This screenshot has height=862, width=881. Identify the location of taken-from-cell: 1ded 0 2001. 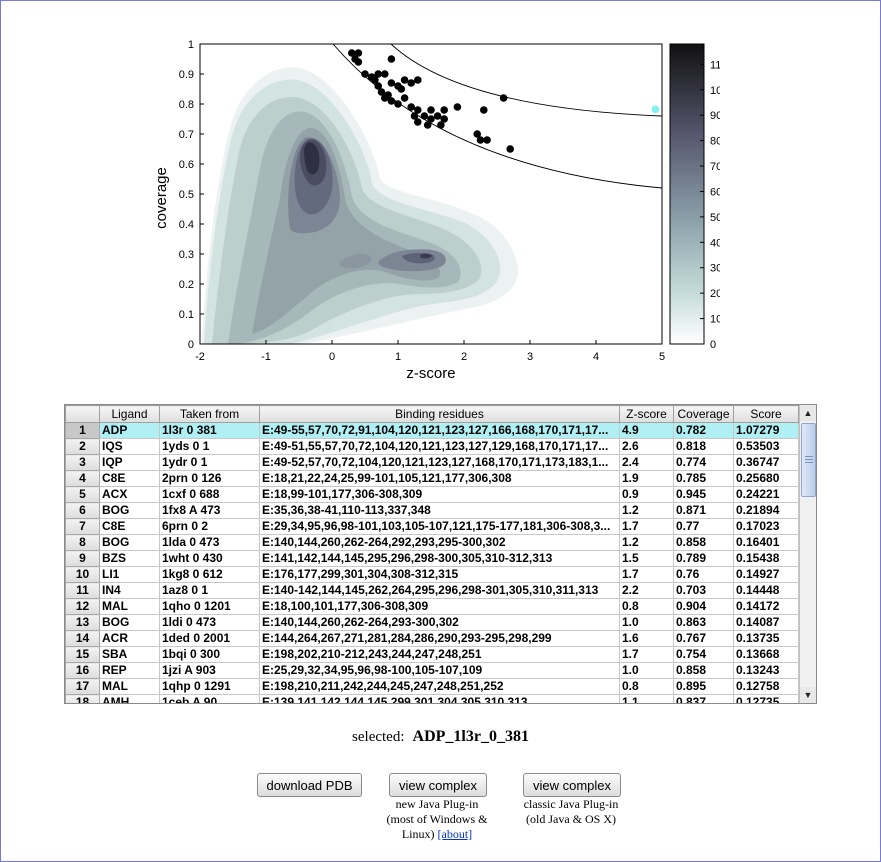
(209, 638).